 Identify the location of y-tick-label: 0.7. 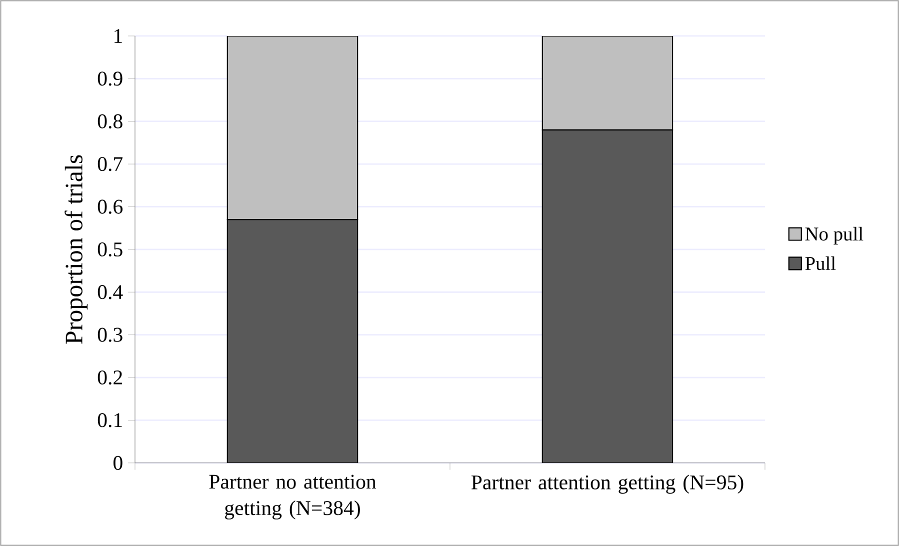
(110, 164).